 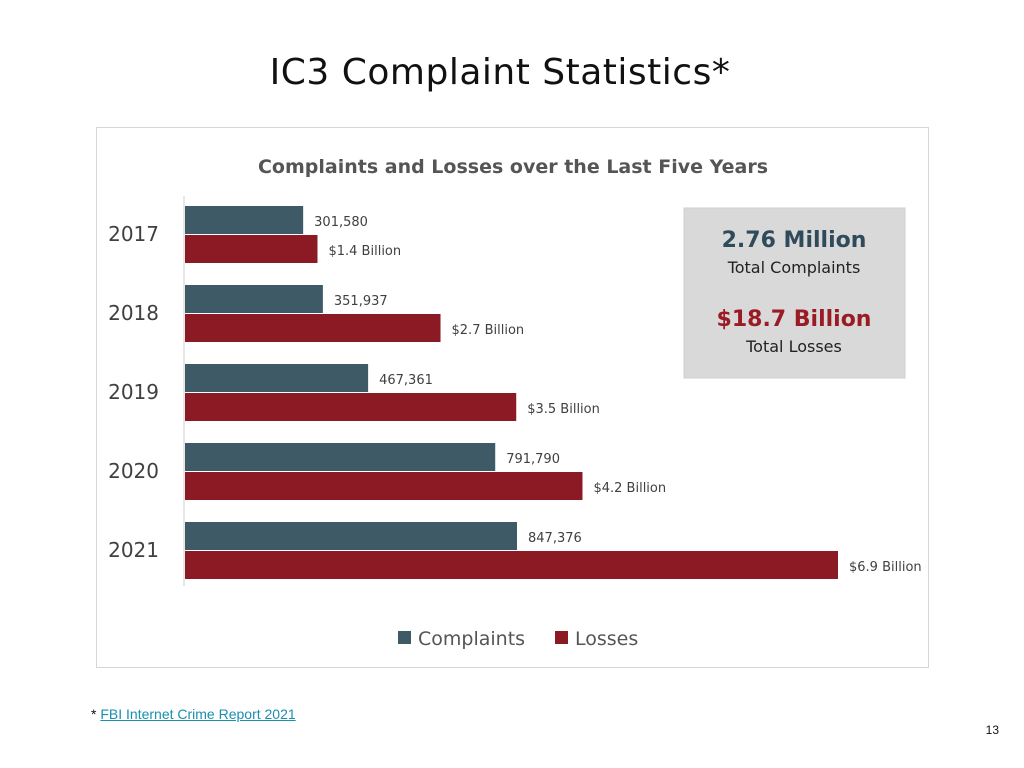 I want to click on category-label-2018: 2018, so click(x=133, y=313).